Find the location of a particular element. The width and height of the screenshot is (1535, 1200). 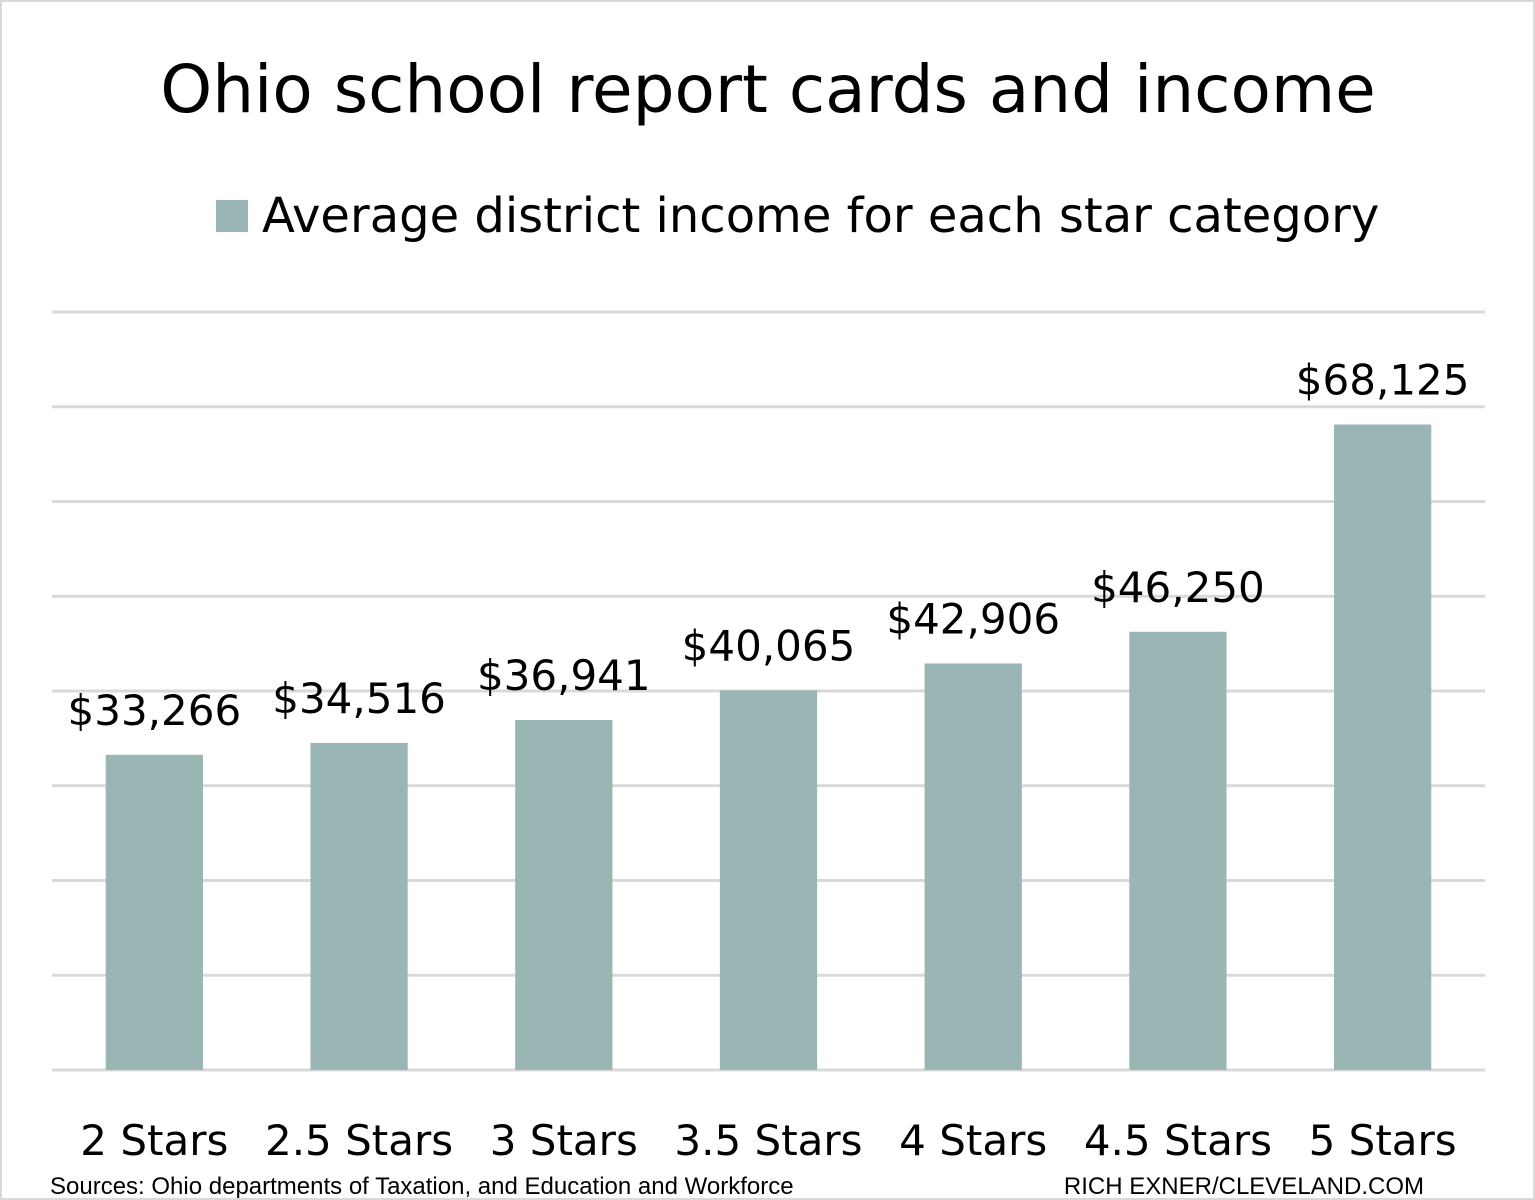

bar-3-stars is located at coordinates (564, 894).